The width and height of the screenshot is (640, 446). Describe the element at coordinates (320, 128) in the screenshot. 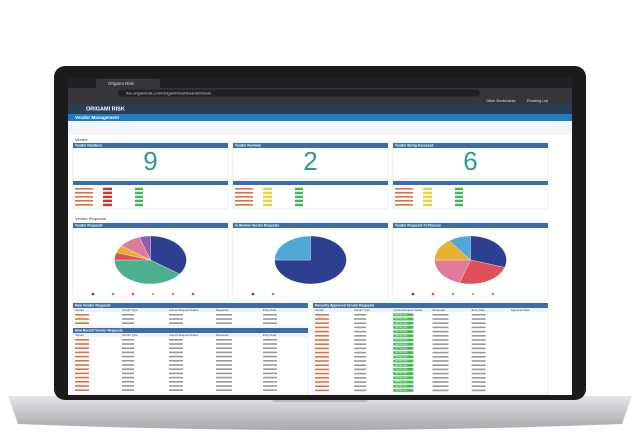

I see `filter-strip` at that location.